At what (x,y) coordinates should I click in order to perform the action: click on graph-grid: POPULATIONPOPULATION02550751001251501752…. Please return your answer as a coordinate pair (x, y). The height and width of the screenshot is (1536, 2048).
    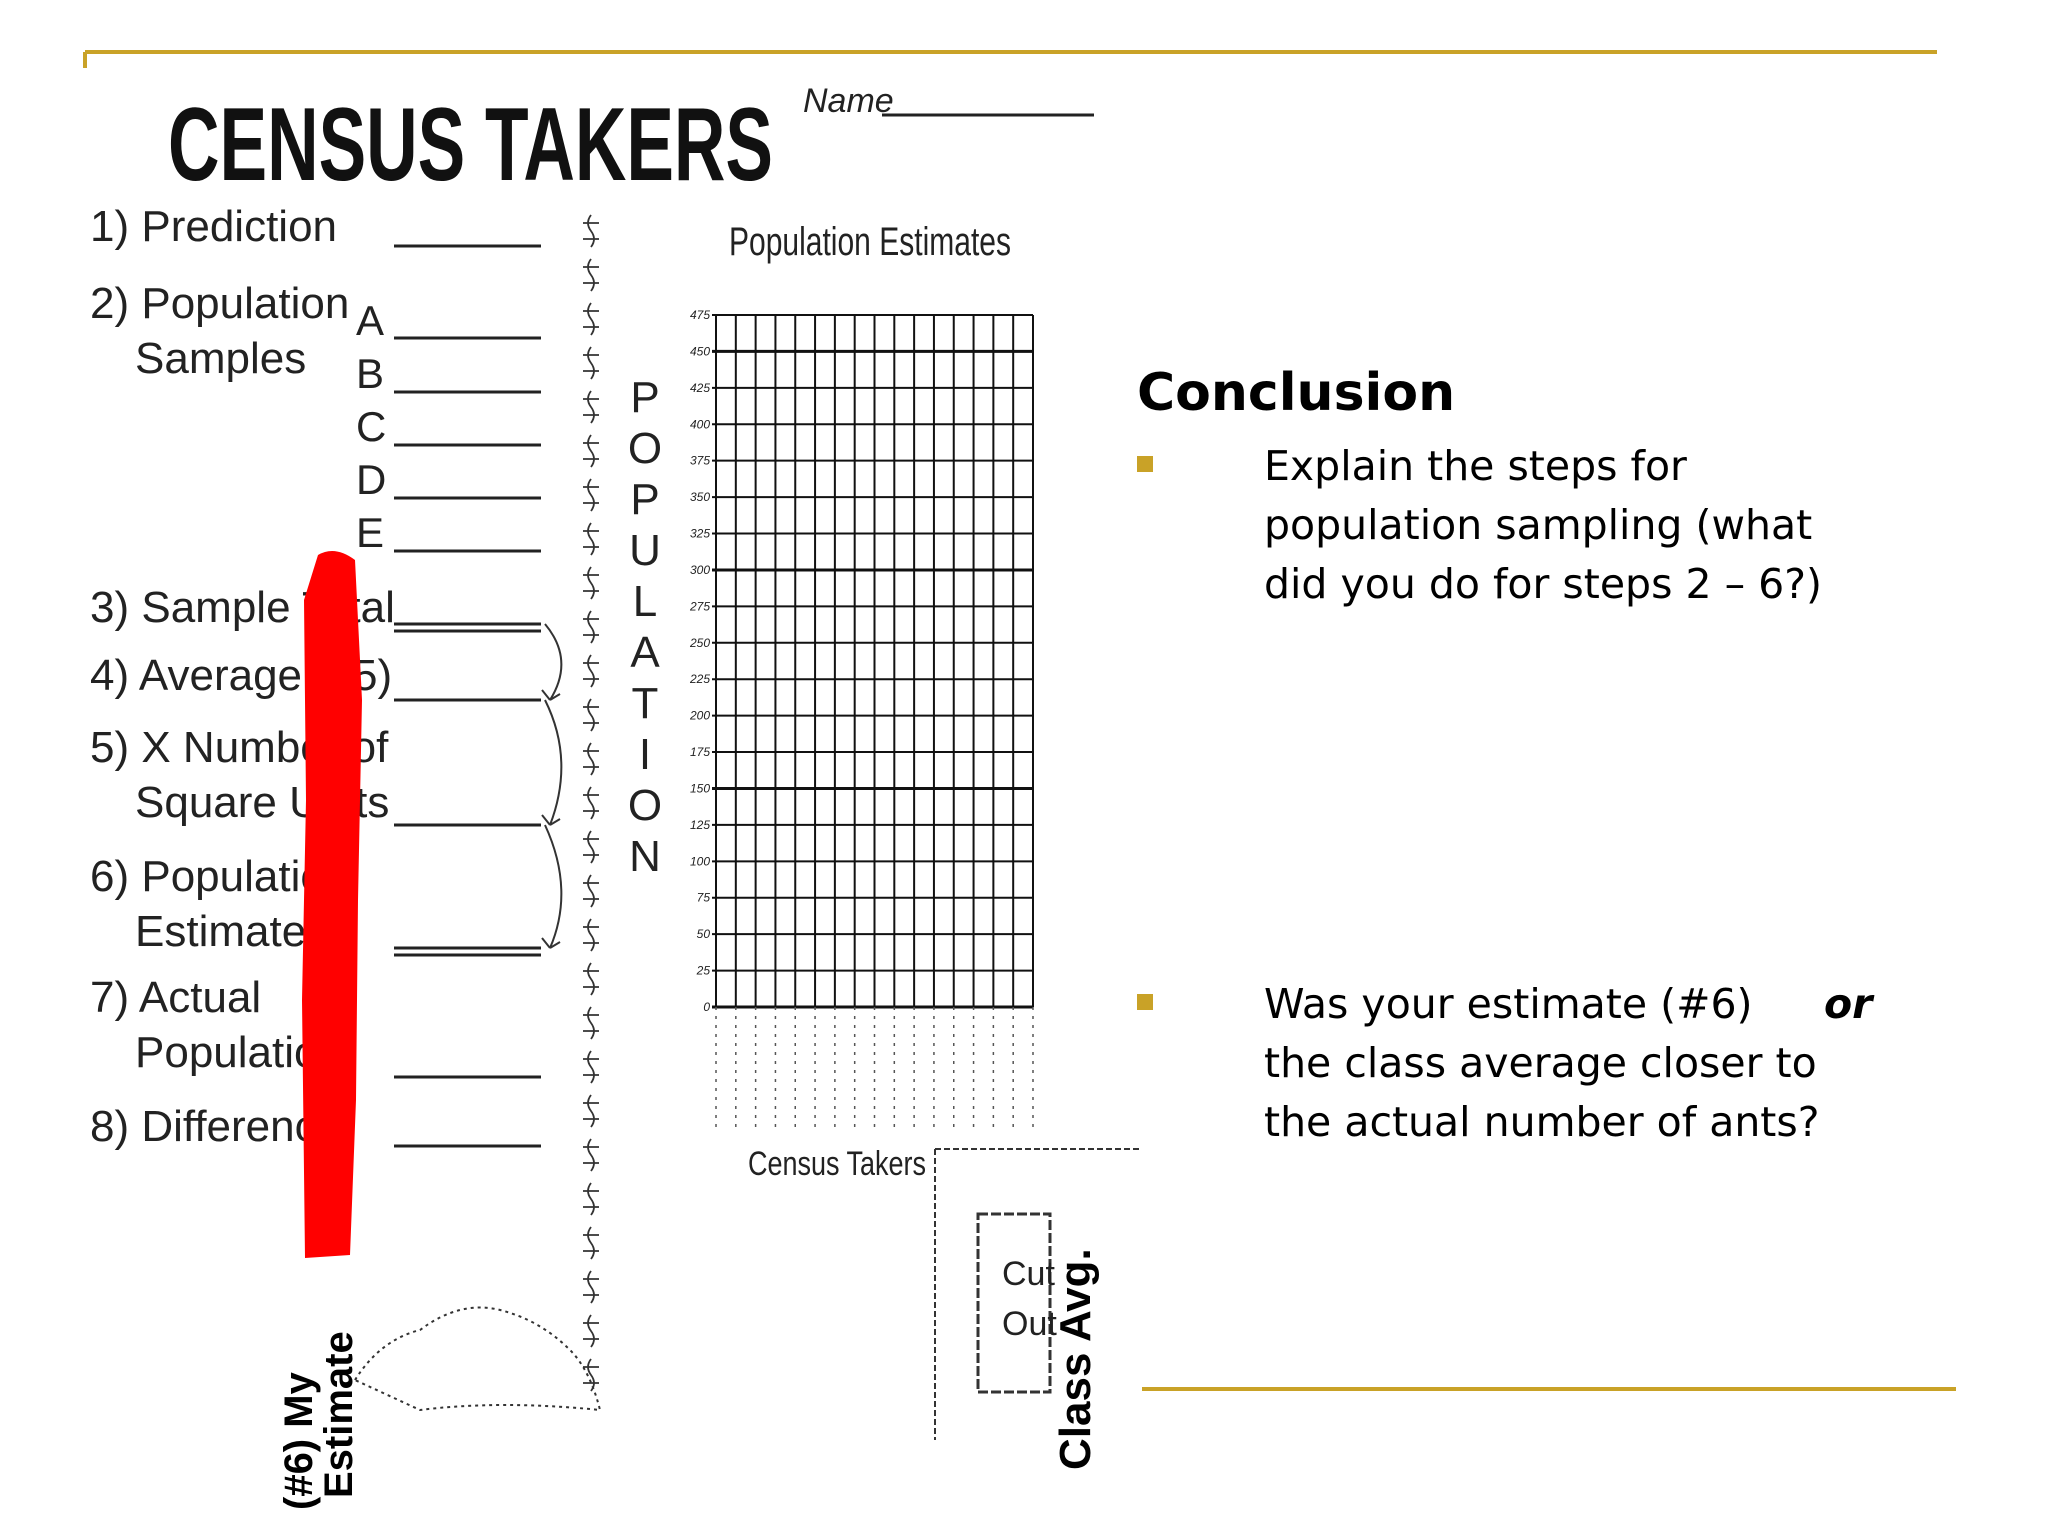
    Looking at the image, I should click on (831, 718).